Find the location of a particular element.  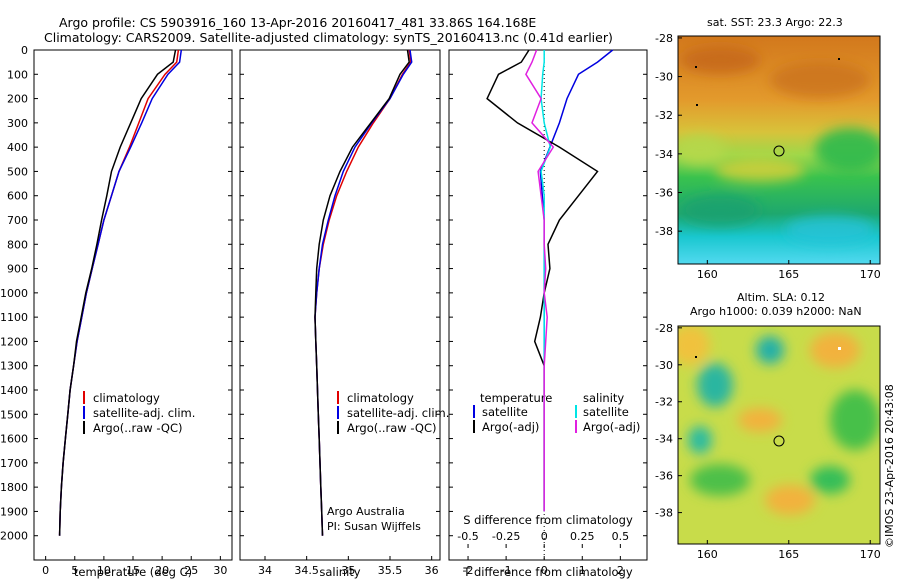

depth-tick-label: 1200 is located at coordinates (14, 341).